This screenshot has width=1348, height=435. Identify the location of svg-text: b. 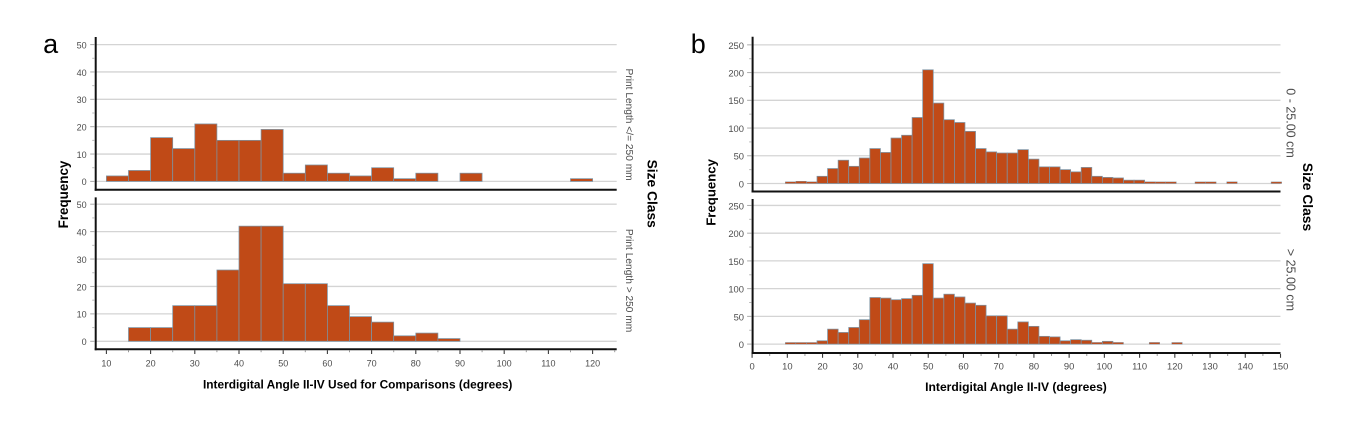
(698, 44).